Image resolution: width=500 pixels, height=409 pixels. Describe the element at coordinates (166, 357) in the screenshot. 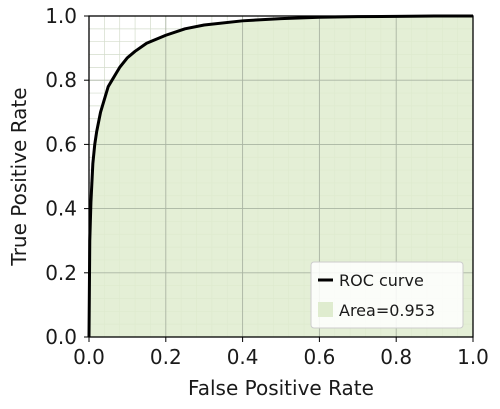

I see `x-tick-label: 0.2` at that location.